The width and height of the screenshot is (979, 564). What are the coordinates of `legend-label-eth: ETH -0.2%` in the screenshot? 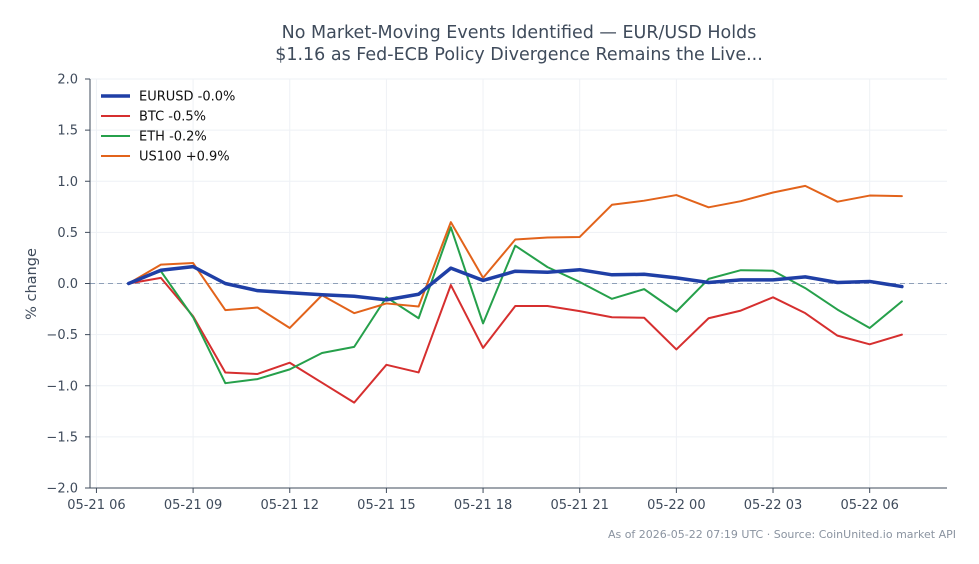 It's located at (173, 137).